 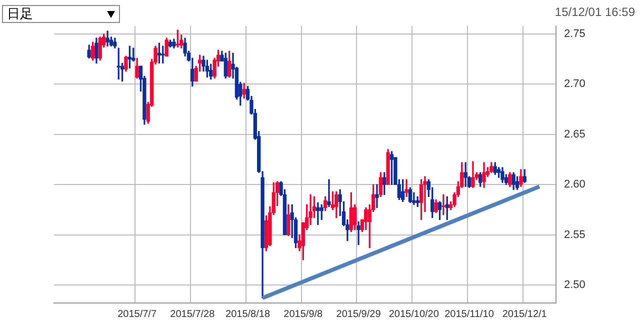 I want to click on y-tick-label: 2.65, so click(x=575, y=134).